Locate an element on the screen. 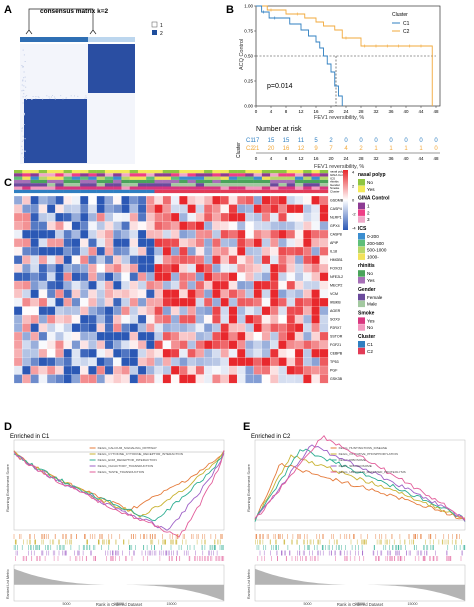  panel-c-legend-label: Yes is located at coordinates (371, 320).